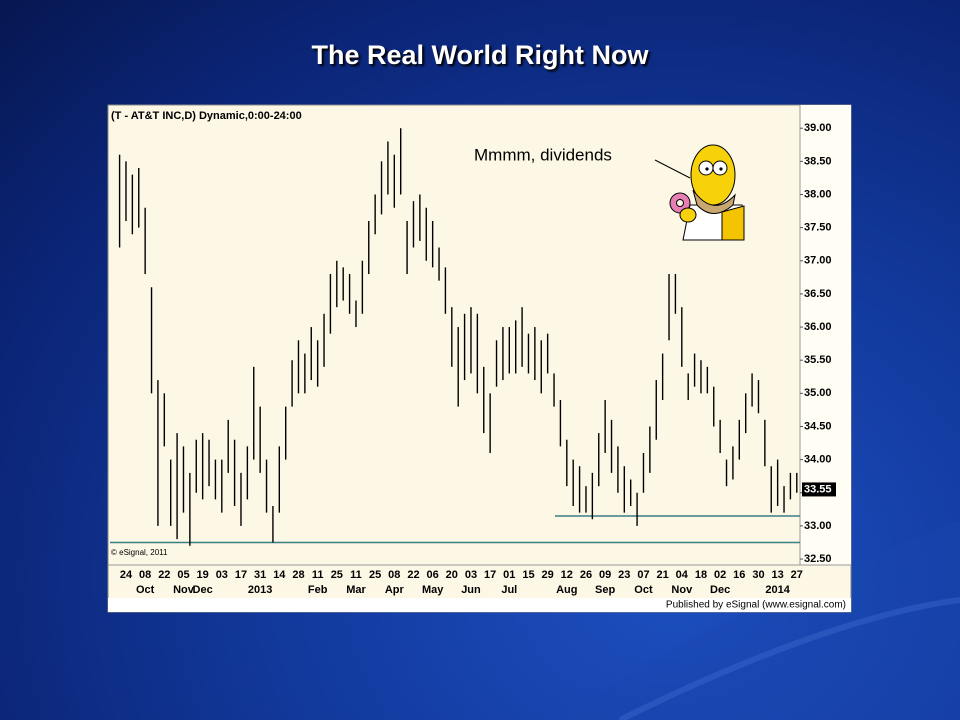 The width and height of the screenshot is (960, 720). Describe the element at coordinates (643, 575) in the screenshot. I see `x-tick-label: 07` at that location.